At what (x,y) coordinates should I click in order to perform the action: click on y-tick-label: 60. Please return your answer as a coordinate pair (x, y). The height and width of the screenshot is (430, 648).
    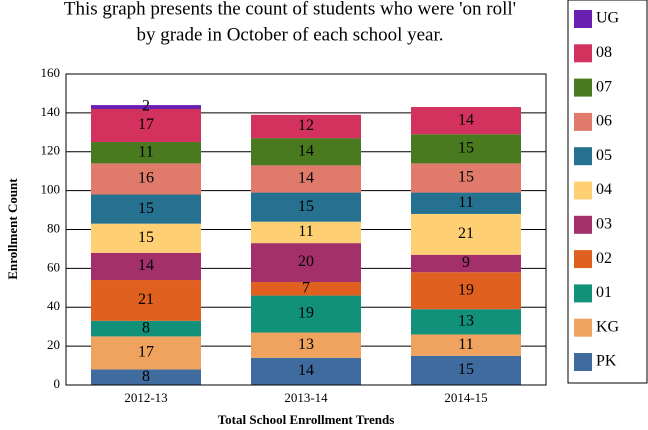
    Looking at the image, I should click on (53, 266).